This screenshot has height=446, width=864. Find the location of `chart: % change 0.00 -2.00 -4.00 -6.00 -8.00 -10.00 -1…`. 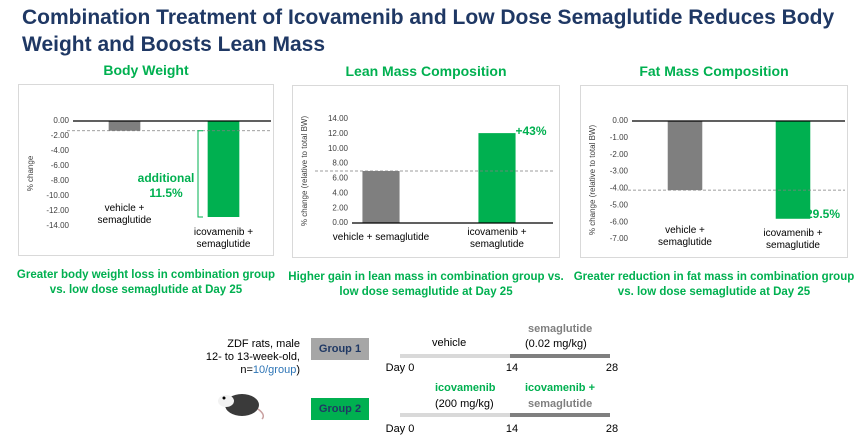

chart: % change 0.00 -2.00 -4.00 -6.00 -8.00 -10.00 -1… is located at coordinates (148, 173).